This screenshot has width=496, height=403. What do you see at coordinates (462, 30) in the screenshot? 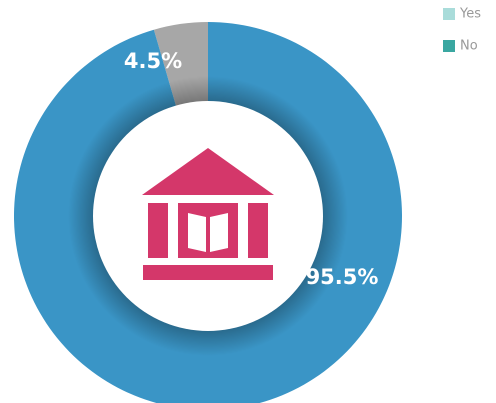
I see `legend: Yes No` at bounding box center [462, 30].